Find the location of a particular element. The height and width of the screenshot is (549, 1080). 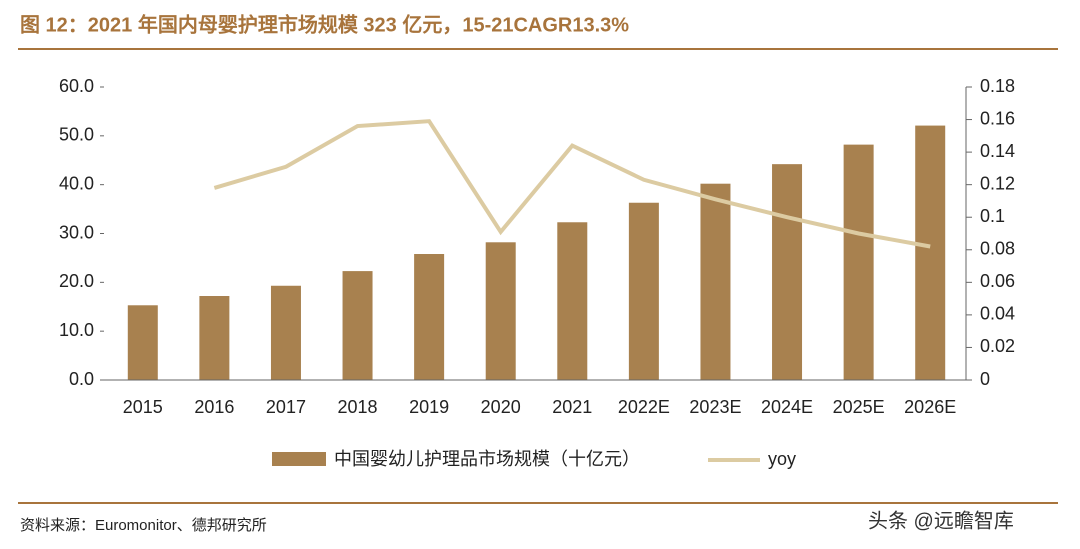

x-tick-label: 2016 is located at coordinates (214, 407).